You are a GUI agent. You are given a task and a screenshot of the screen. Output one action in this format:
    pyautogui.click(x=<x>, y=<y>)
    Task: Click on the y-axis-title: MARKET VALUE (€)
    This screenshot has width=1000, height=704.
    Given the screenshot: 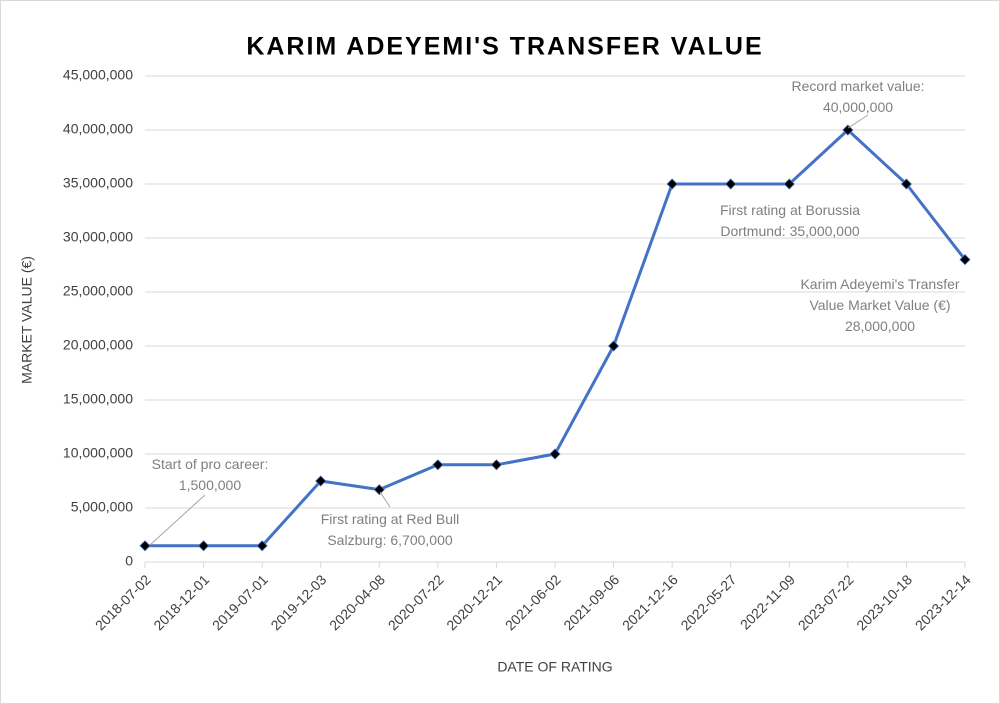 What is the action you would take?
    pyautogui.click(x=27, y=320)
    